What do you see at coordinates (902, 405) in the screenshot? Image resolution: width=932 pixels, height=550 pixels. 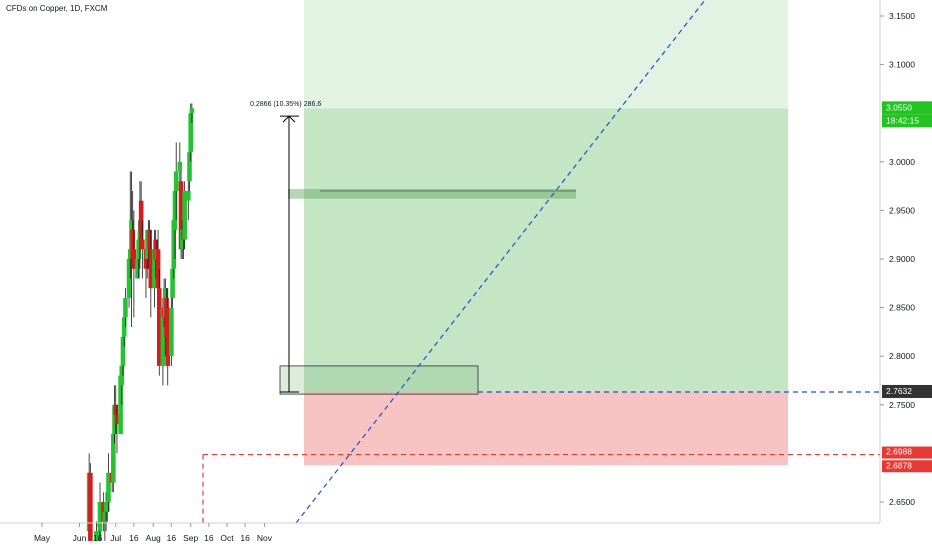 I see `y-tick-label: 2.7500` at bounding box center [902, 405].